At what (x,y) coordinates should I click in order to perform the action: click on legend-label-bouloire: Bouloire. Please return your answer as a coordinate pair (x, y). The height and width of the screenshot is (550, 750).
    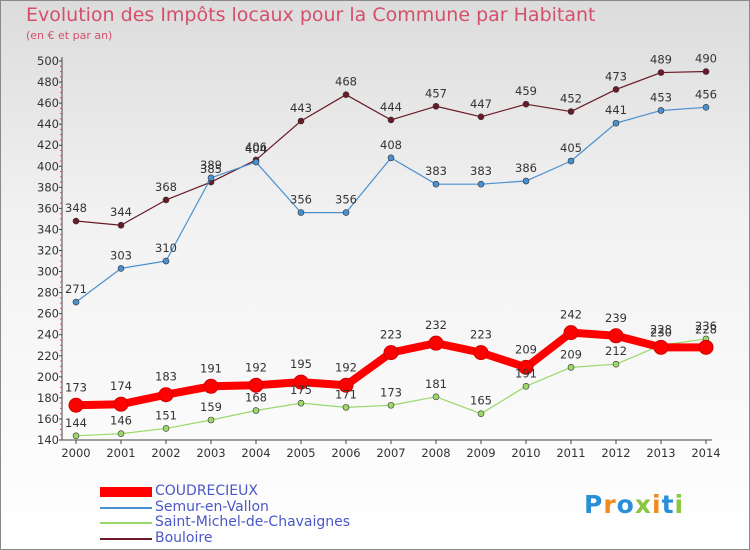
    Looking at the image, I should click on (184, 538).